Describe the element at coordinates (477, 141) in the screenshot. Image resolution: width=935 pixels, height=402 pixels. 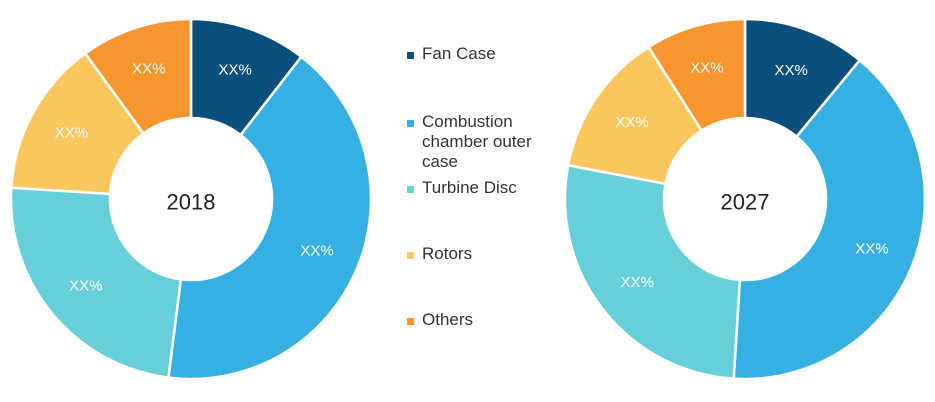
I see `legend-label: Combustion chamber outer case` at that location.